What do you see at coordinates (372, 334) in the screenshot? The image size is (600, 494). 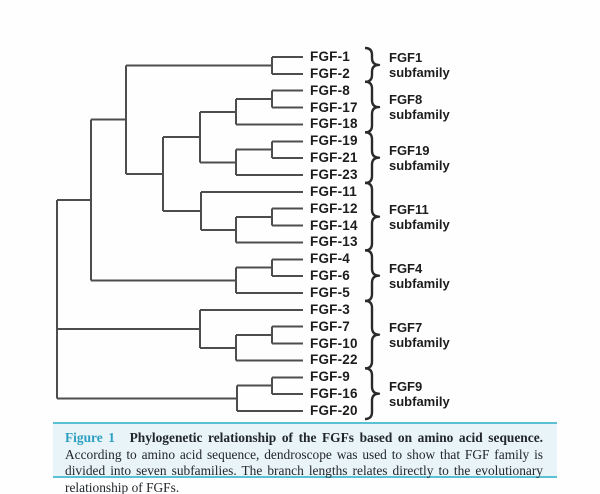 I see `subfamily-bracket-fgf7` at bounding box center [372, 334].